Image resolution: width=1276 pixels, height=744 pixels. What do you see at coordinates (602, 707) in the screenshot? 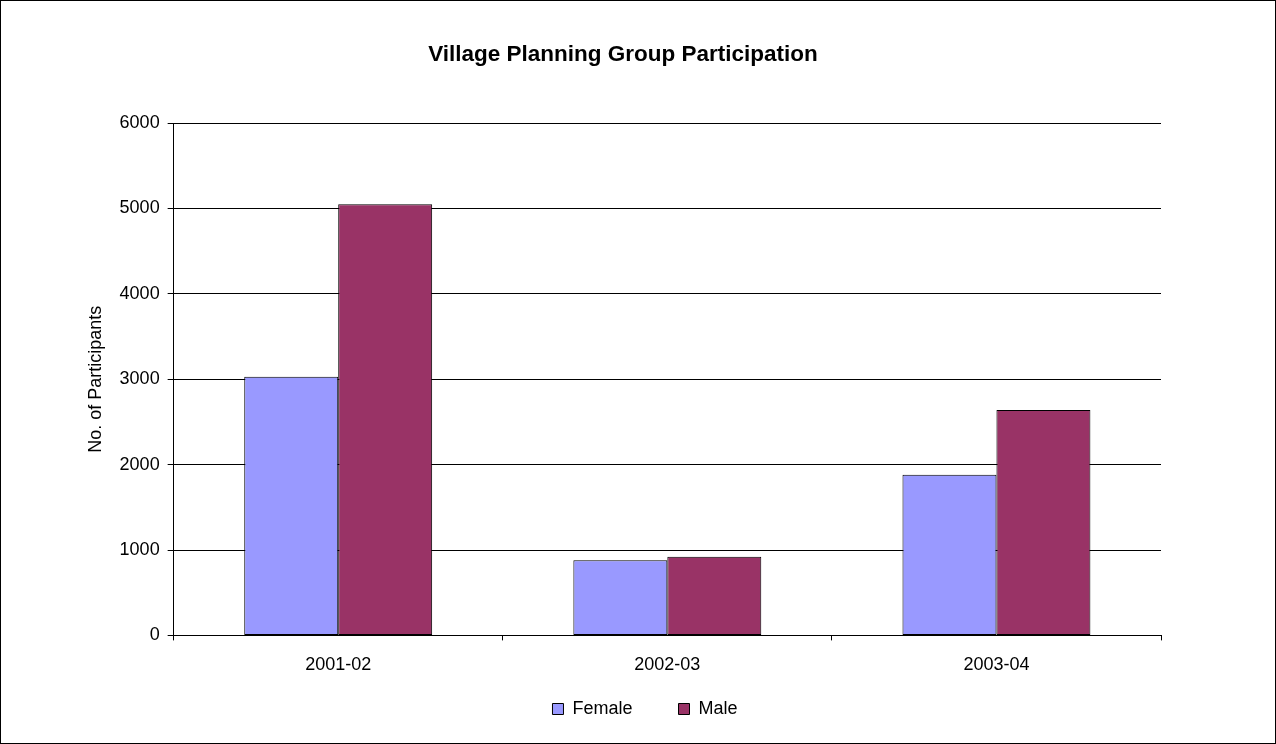
I see `legend-label: Female` at bounding box center [602, 707].